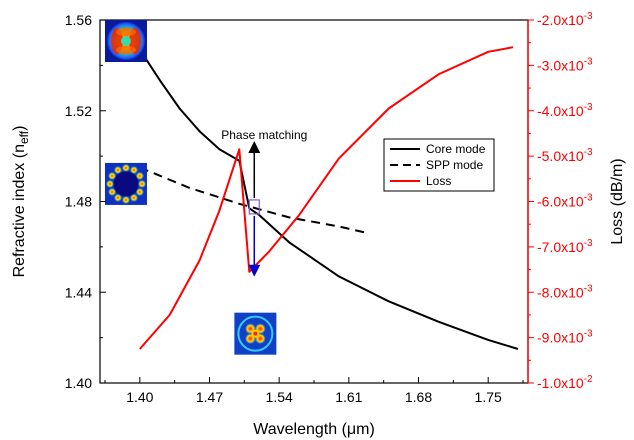 Image resolution: width=634 pixels, height=440 pixels. What do you see at coordinates (78, 111) in the screenshot?
I see `y-left-tick-label: 1.52` at bounding box center [78, 111].